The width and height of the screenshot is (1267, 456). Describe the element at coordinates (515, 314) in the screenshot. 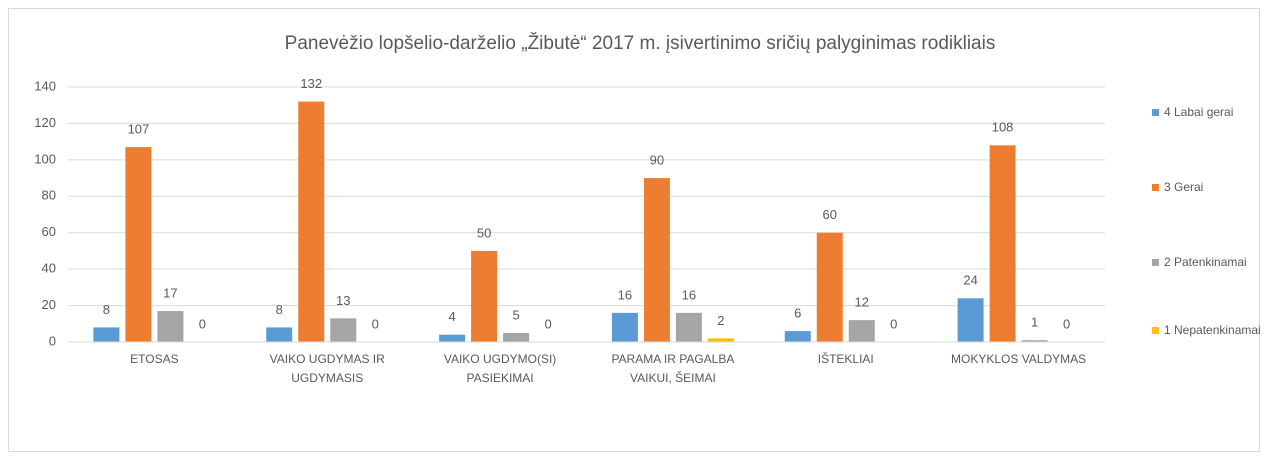

I see `data-label: 5` at that location.